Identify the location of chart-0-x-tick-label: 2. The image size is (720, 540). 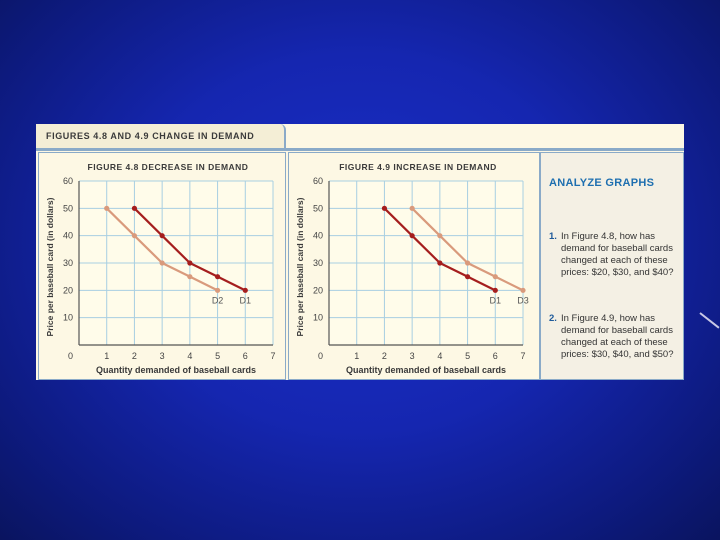
(134, 356).